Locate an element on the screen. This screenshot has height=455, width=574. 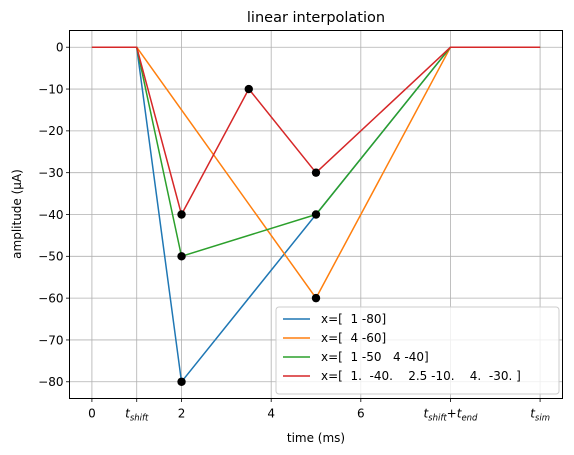
y-tick-label: −50 is located at coordinates (50, 257).